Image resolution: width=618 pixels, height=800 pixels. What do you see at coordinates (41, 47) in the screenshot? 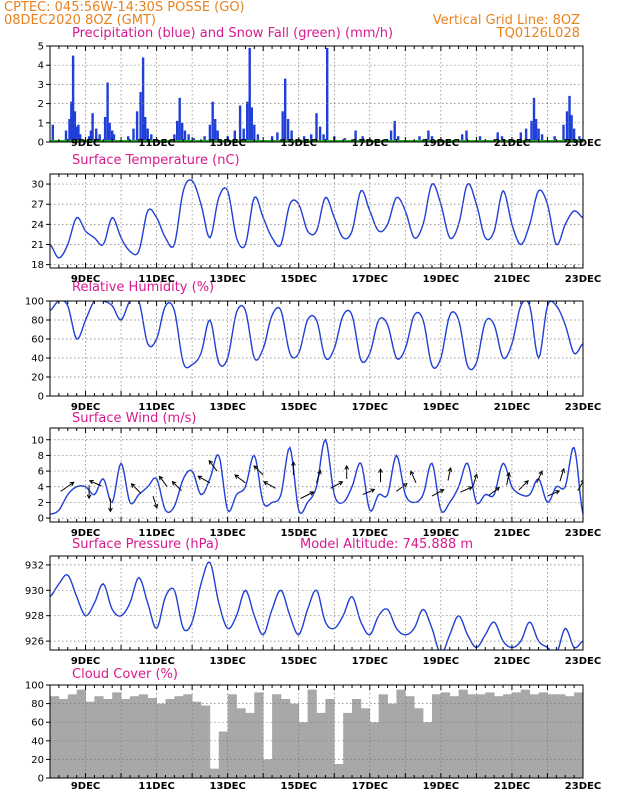
I see `precip-ytick-label: 5` at bounding box center [41, 47].